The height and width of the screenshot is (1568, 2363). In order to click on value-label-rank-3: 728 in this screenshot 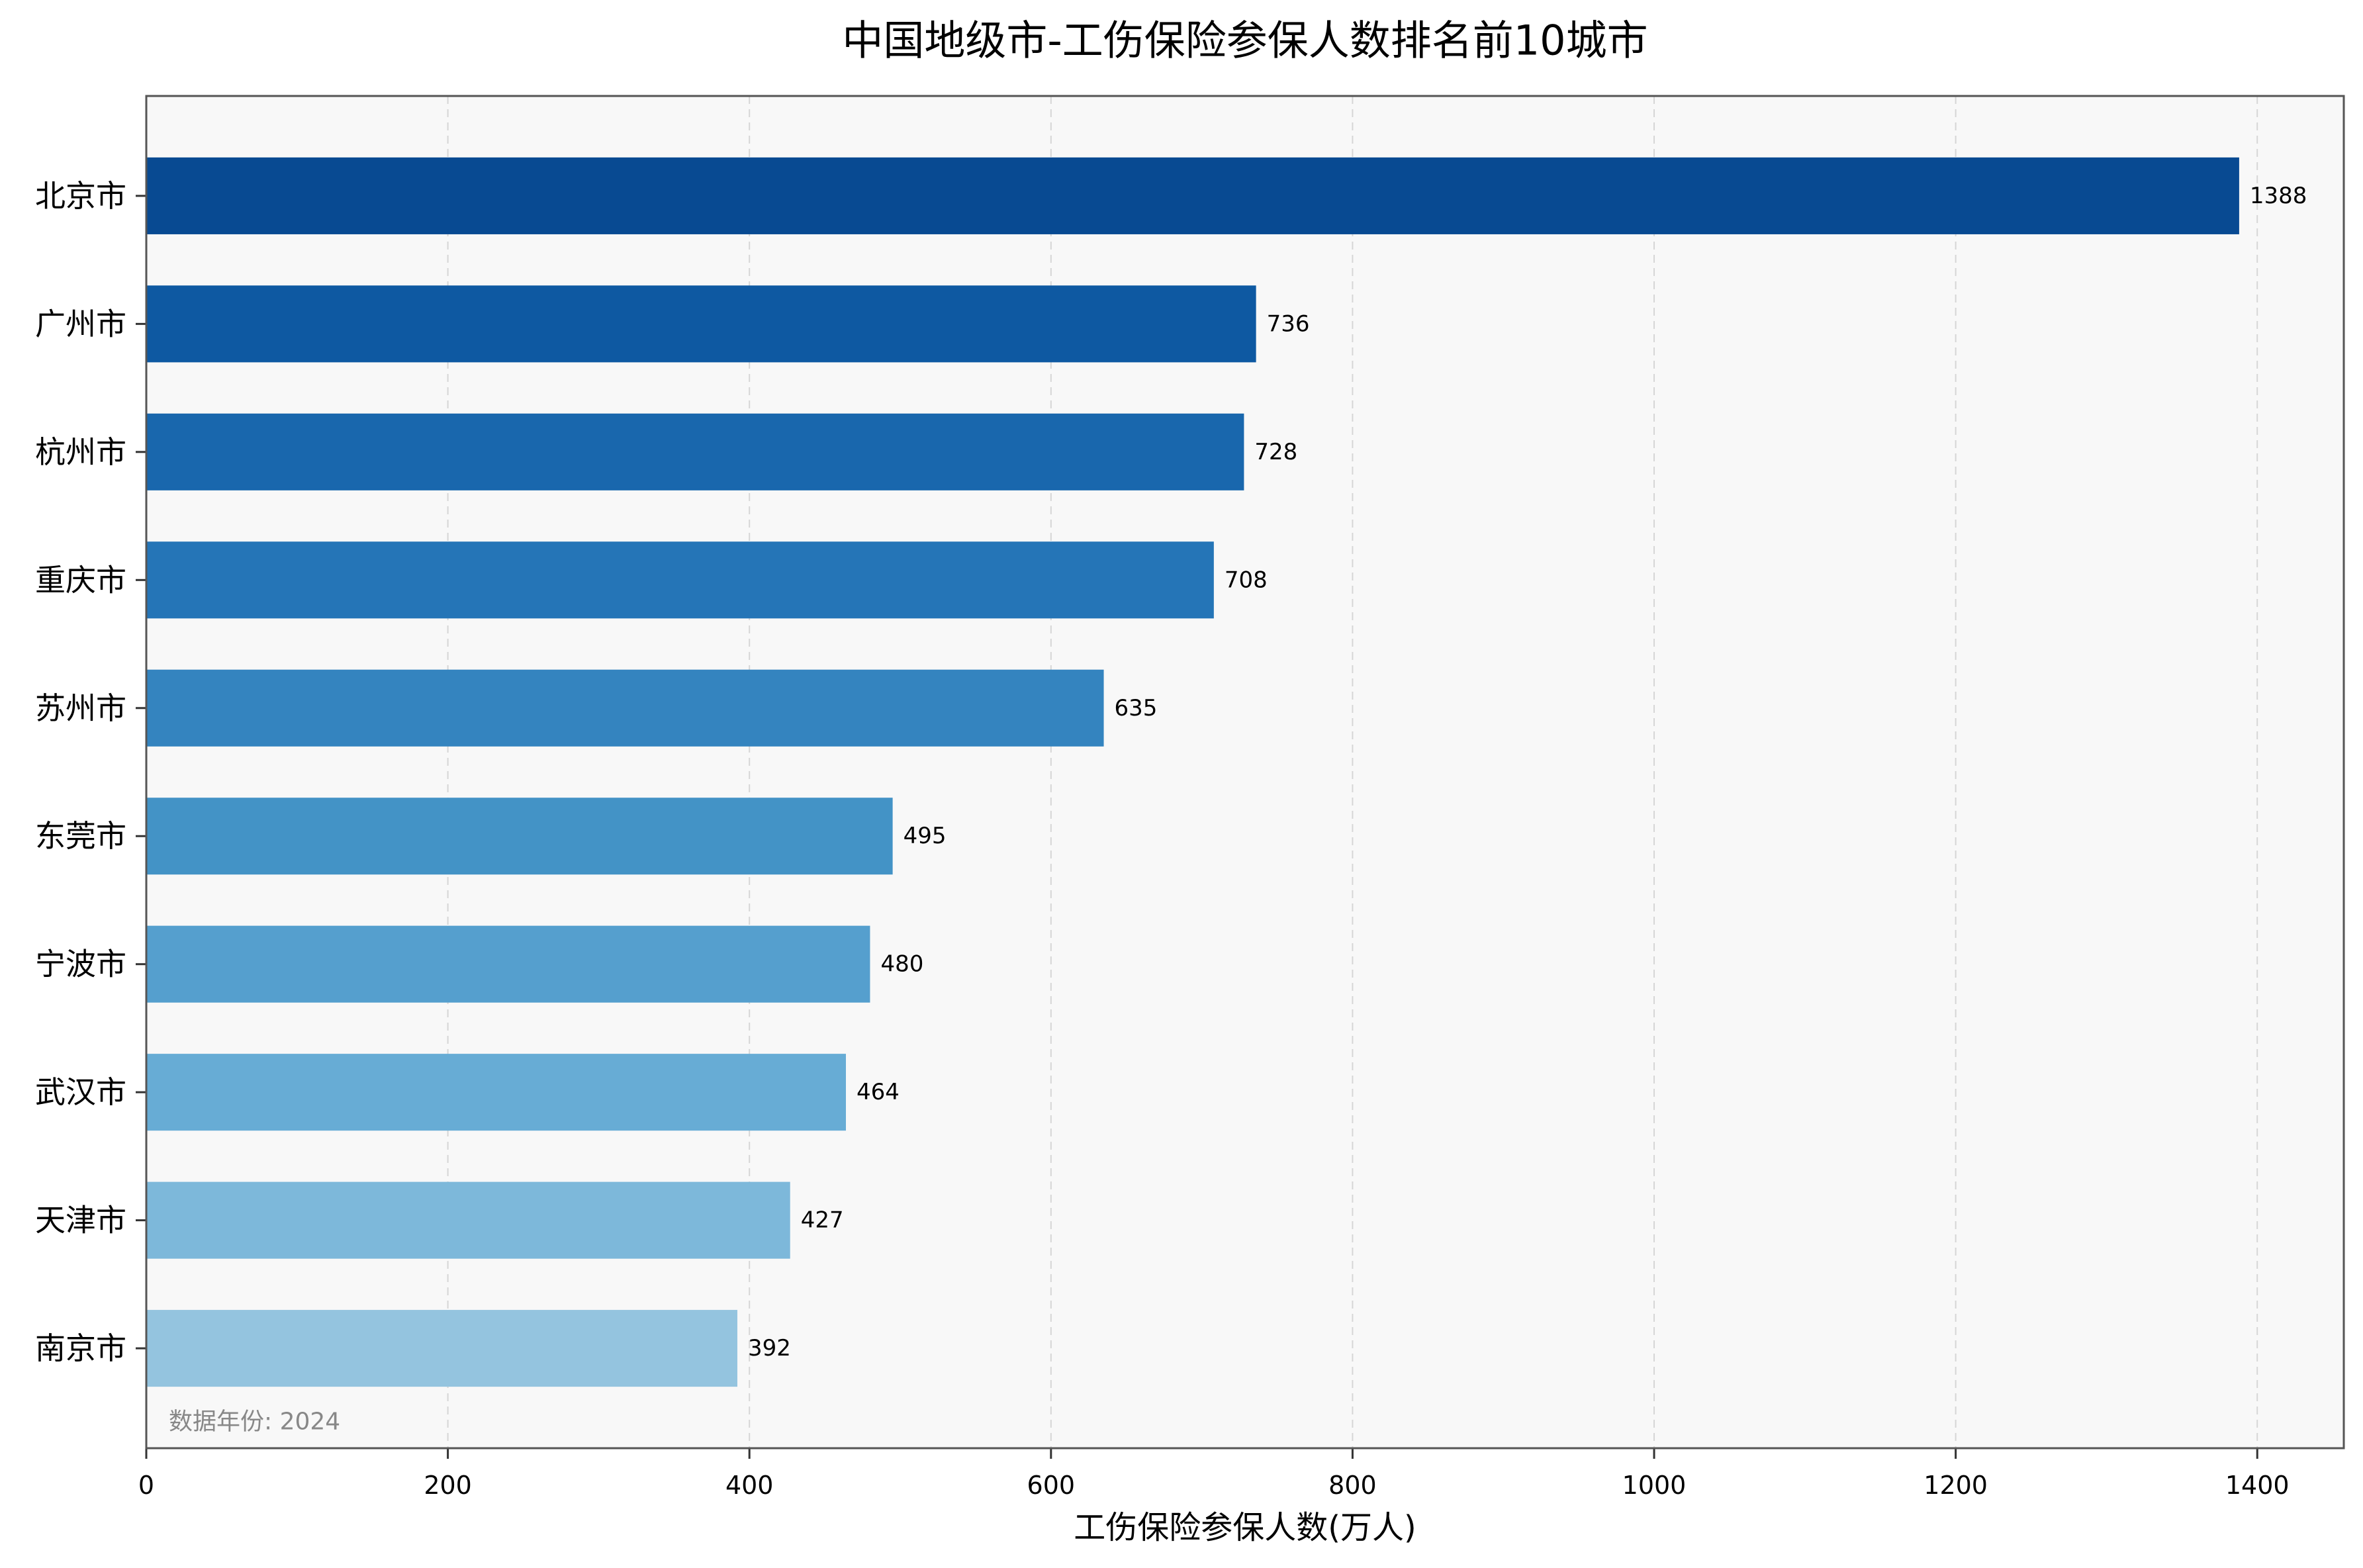, I will do `click(1275, 452)`.